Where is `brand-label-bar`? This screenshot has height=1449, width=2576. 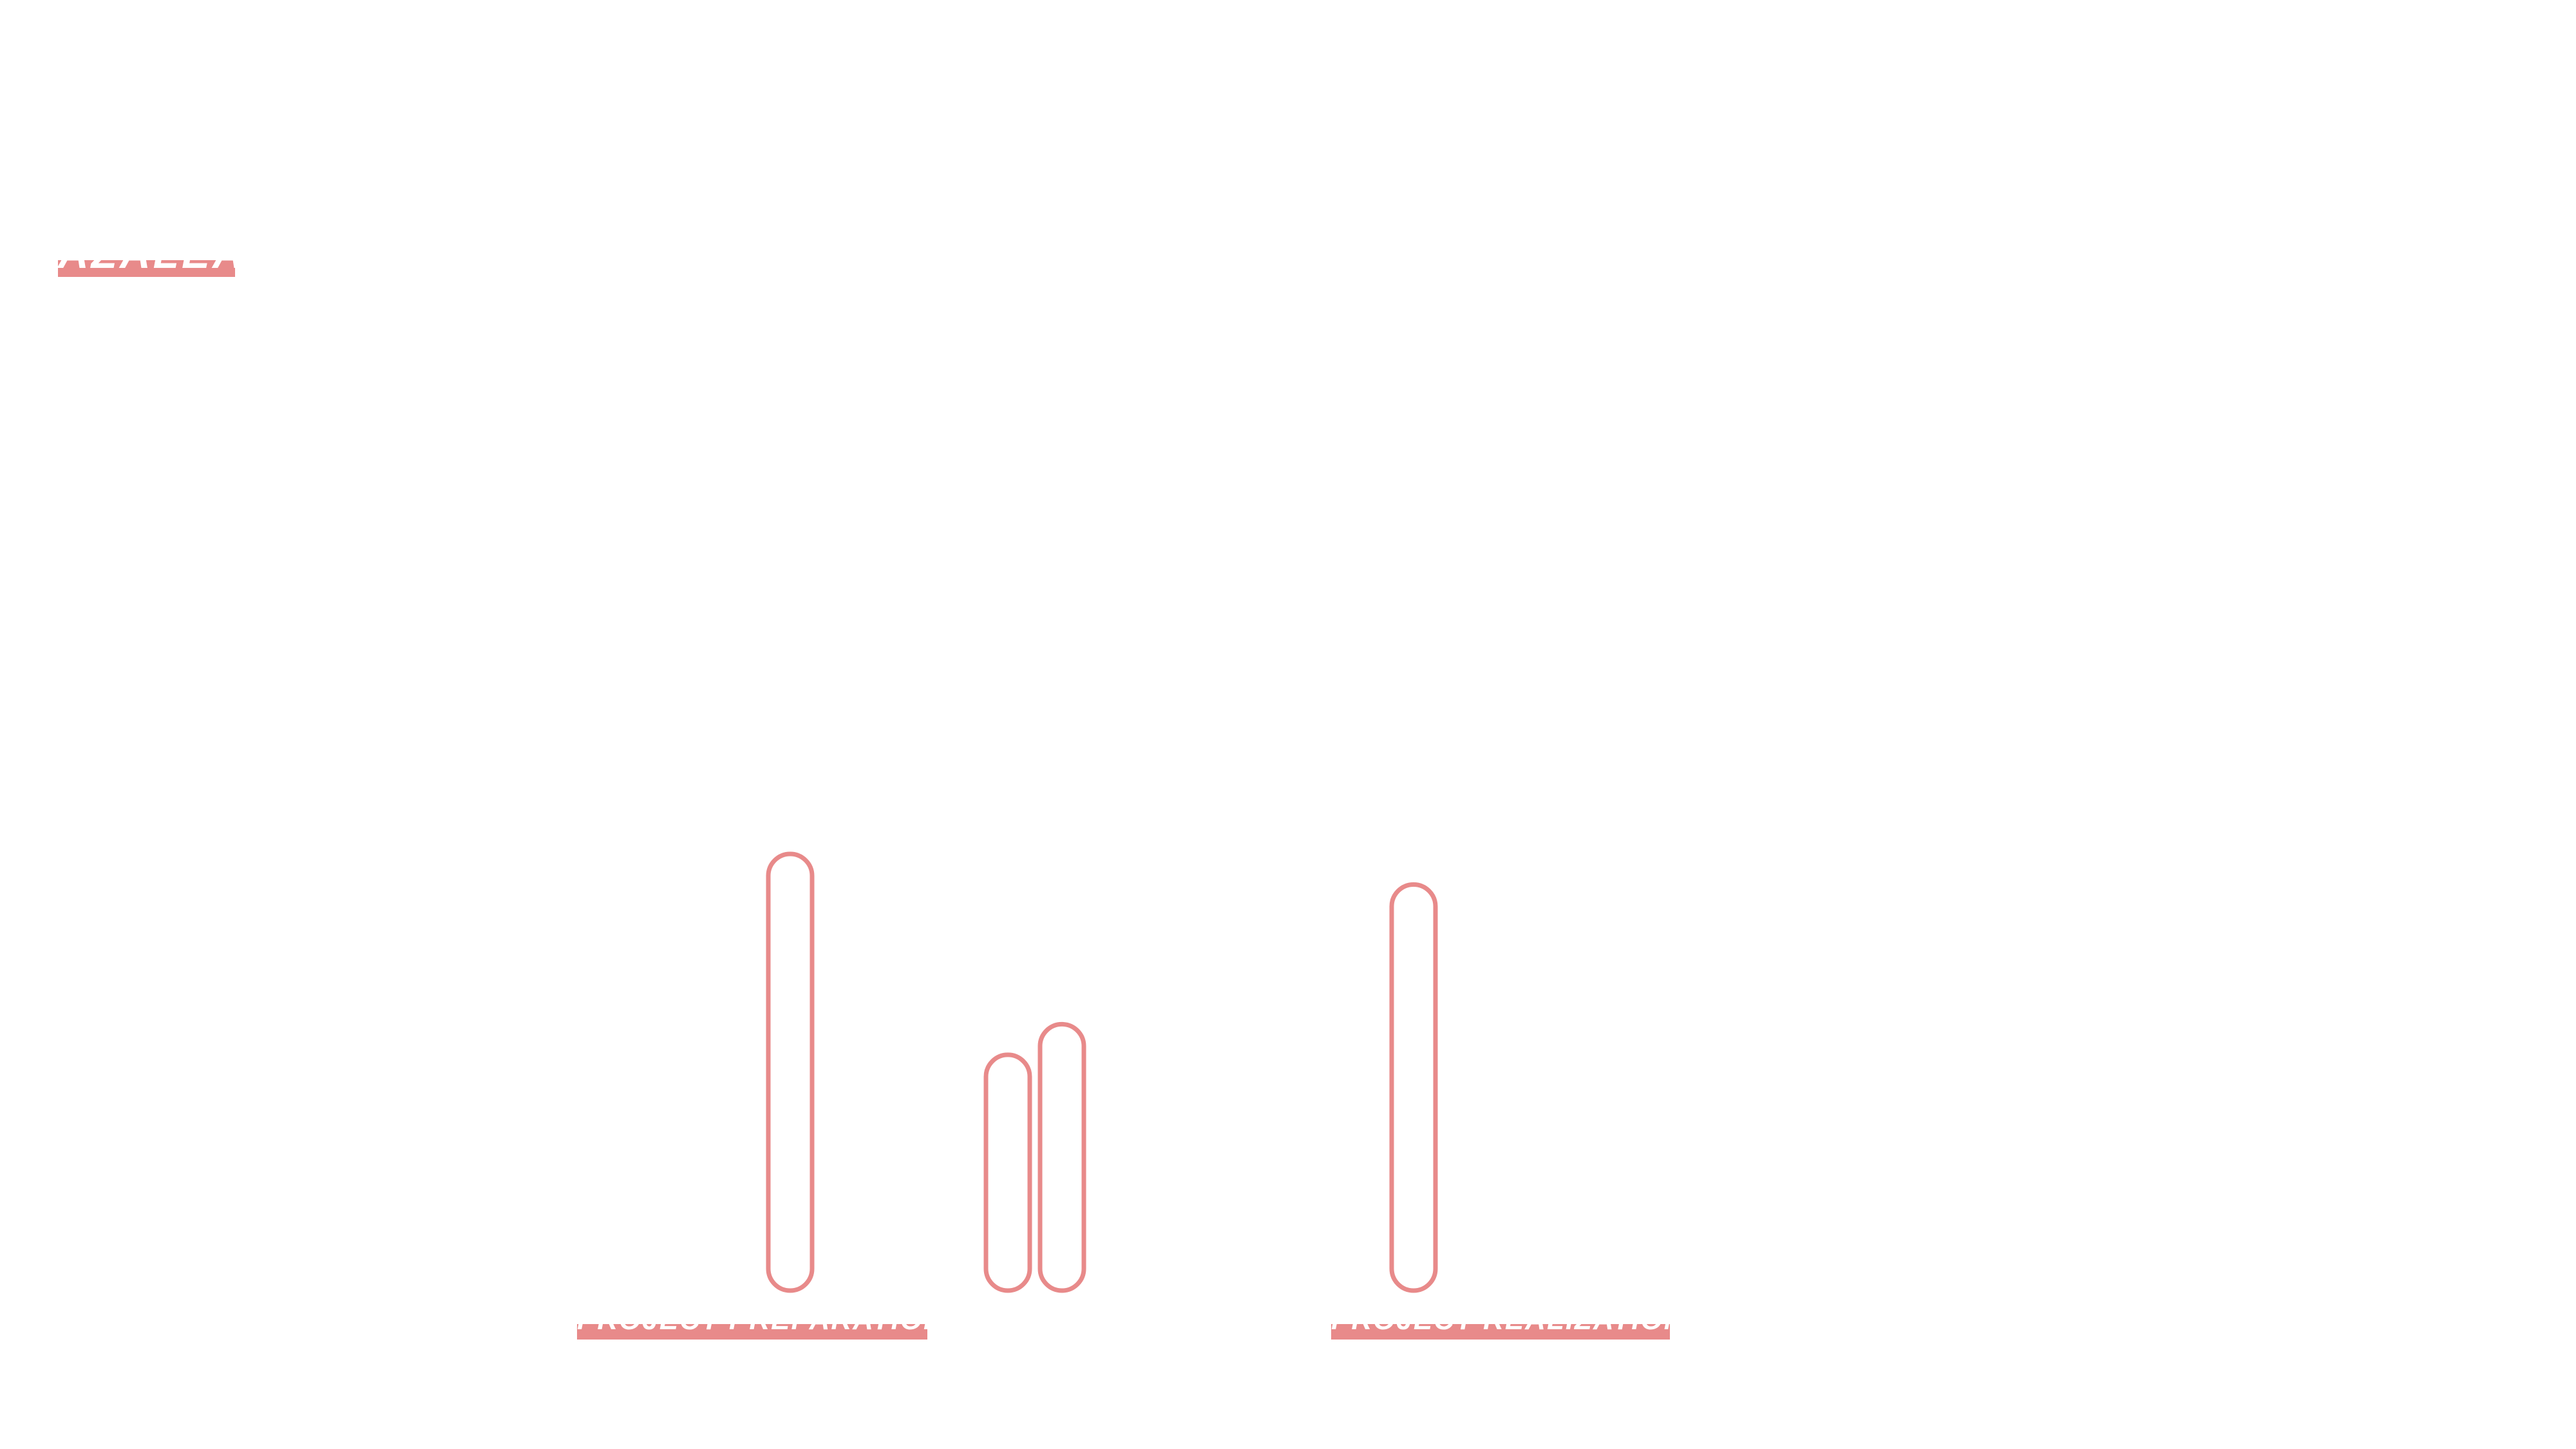
brand-label-bar is located at coordinates (147, 269).